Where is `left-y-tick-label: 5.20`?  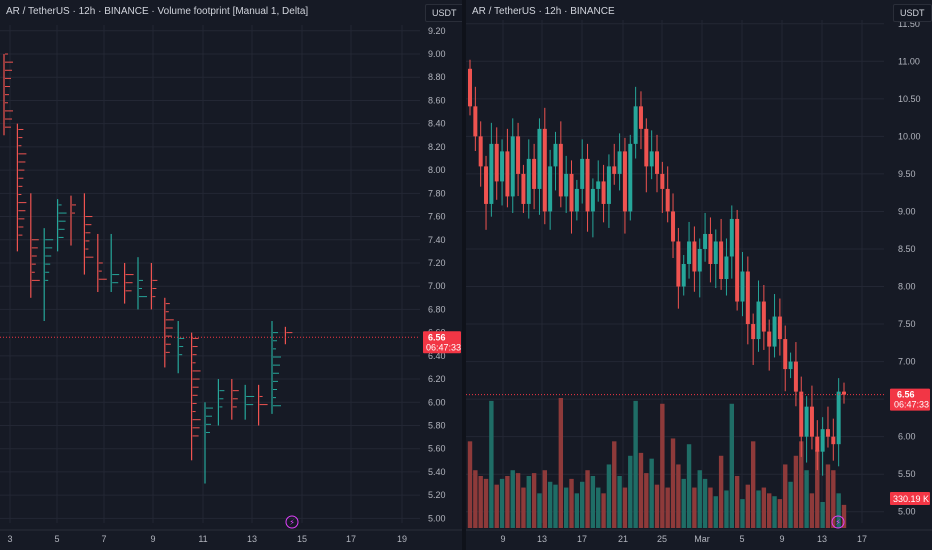 left-y-tick-label: 5.20 is located at coordinates (437, 495).